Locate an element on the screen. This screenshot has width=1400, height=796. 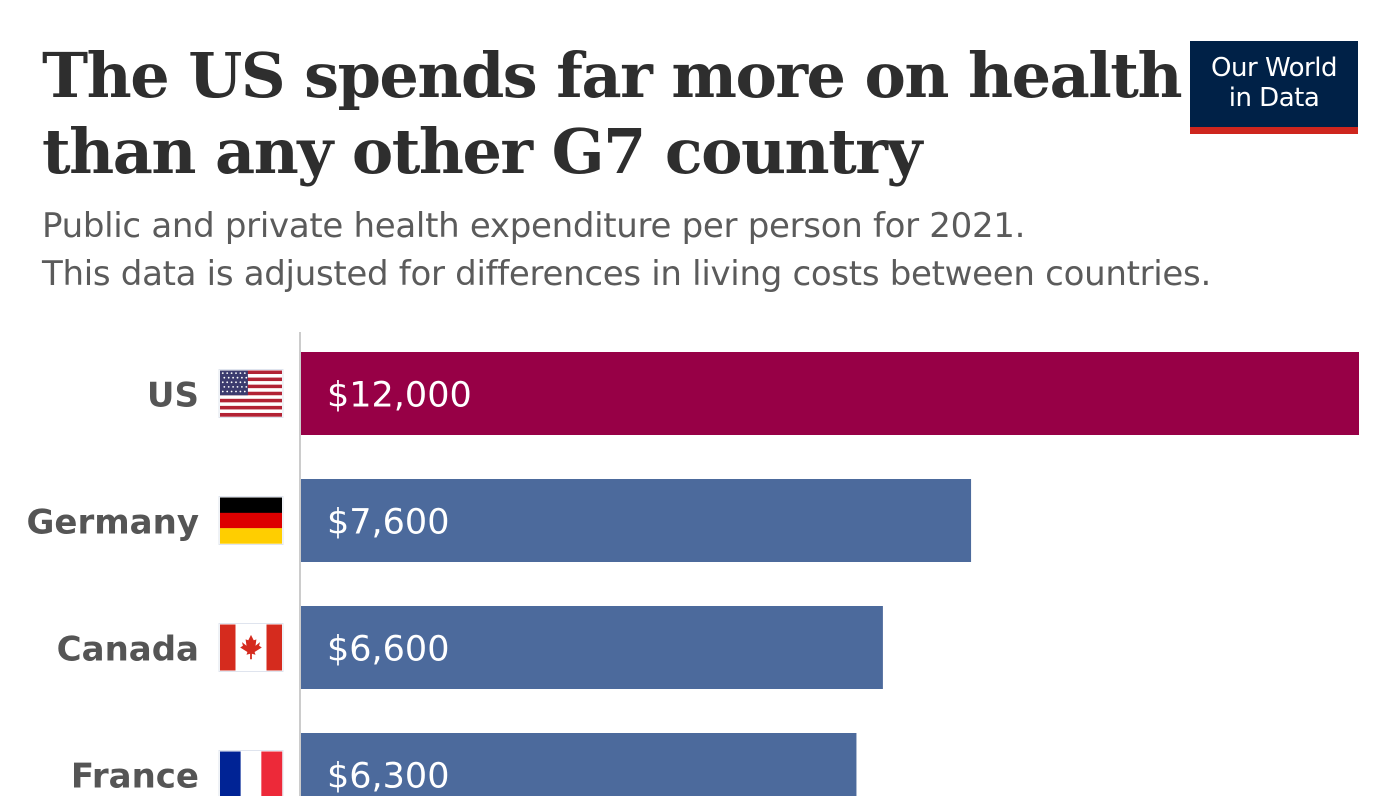
bar-row-canada: Canada $6,600 is located at coordinates (470, 647).